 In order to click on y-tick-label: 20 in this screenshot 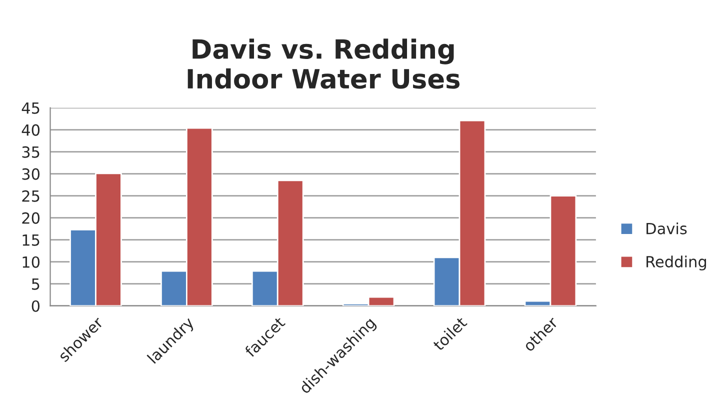, I will do `click(31, 218)`.